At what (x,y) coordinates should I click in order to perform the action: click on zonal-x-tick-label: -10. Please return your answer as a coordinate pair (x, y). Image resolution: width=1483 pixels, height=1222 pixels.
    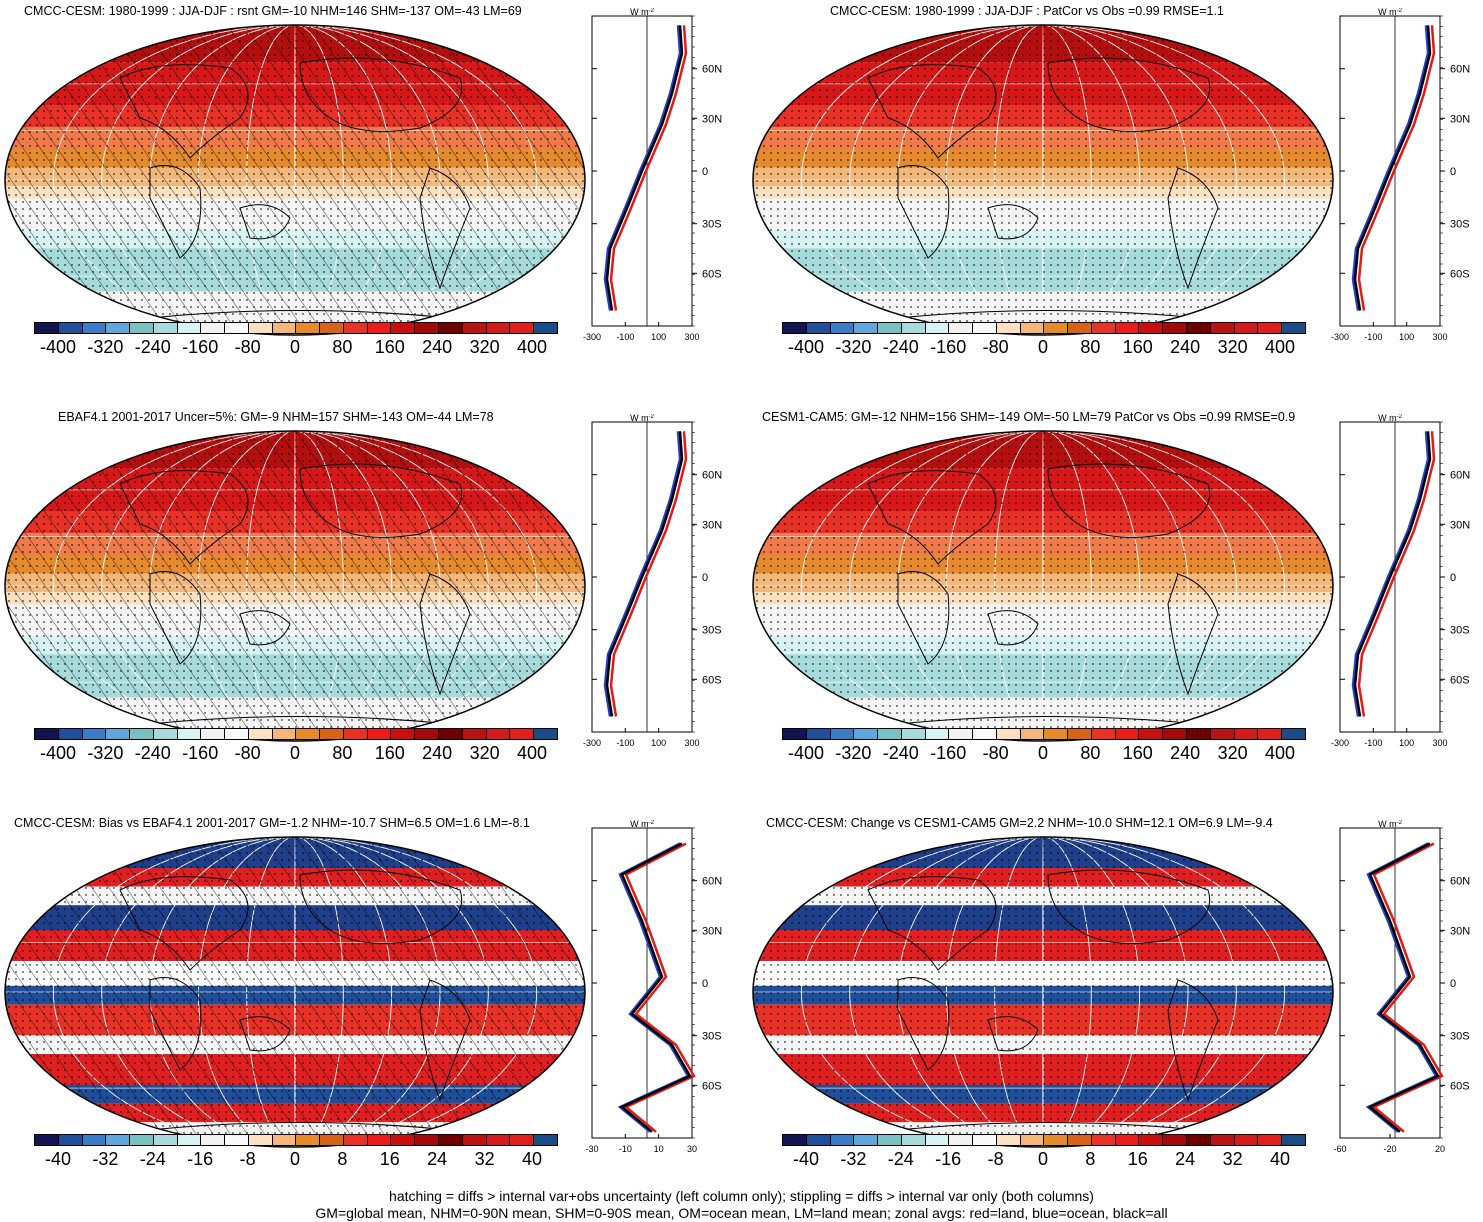
    Looking at the image, I should click on (625, 1149).